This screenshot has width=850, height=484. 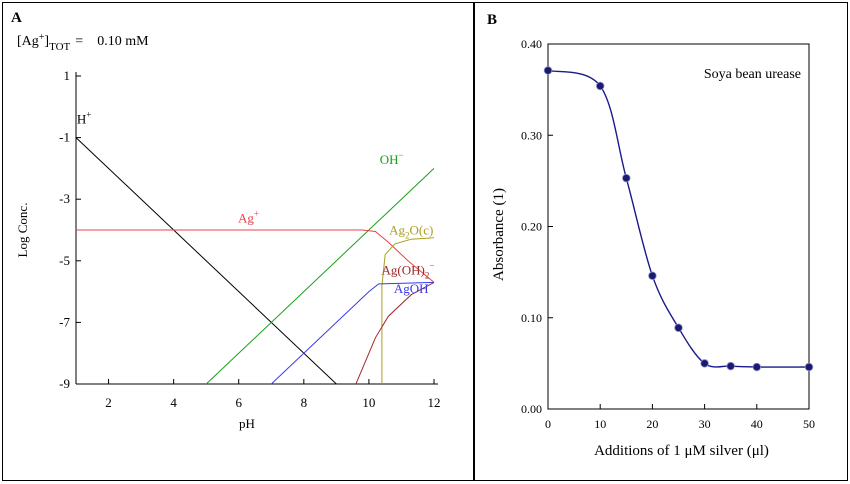 I want to click on header-lhs: [Ag, so click(x=28, y=41).